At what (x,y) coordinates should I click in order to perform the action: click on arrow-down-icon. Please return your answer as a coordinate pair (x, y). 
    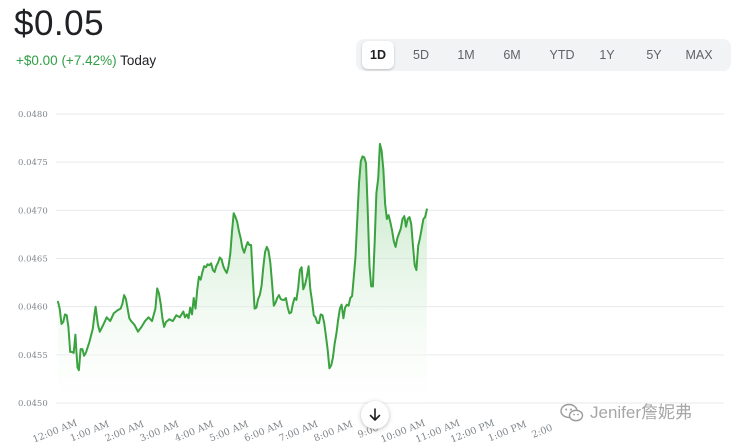
    Looking at the image, I should click on (375, 414).